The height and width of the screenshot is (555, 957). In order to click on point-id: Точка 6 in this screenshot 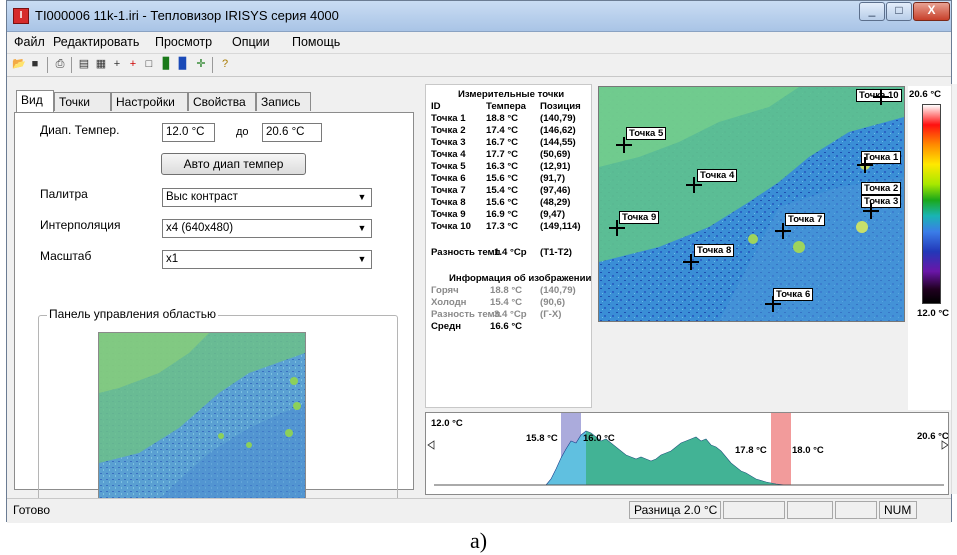, I will do `click(448, 178)`.